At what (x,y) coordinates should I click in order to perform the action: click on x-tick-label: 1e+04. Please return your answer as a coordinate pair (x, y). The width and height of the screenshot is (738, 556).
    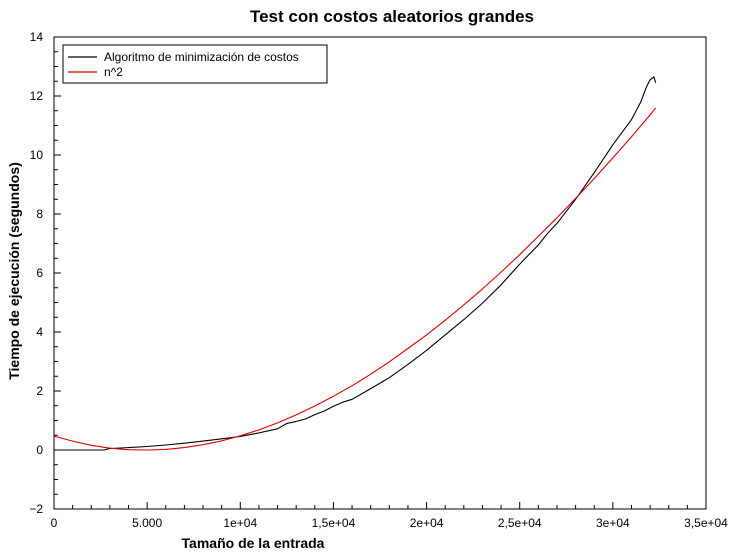
    Looking at the image, I should click on (240, 523).